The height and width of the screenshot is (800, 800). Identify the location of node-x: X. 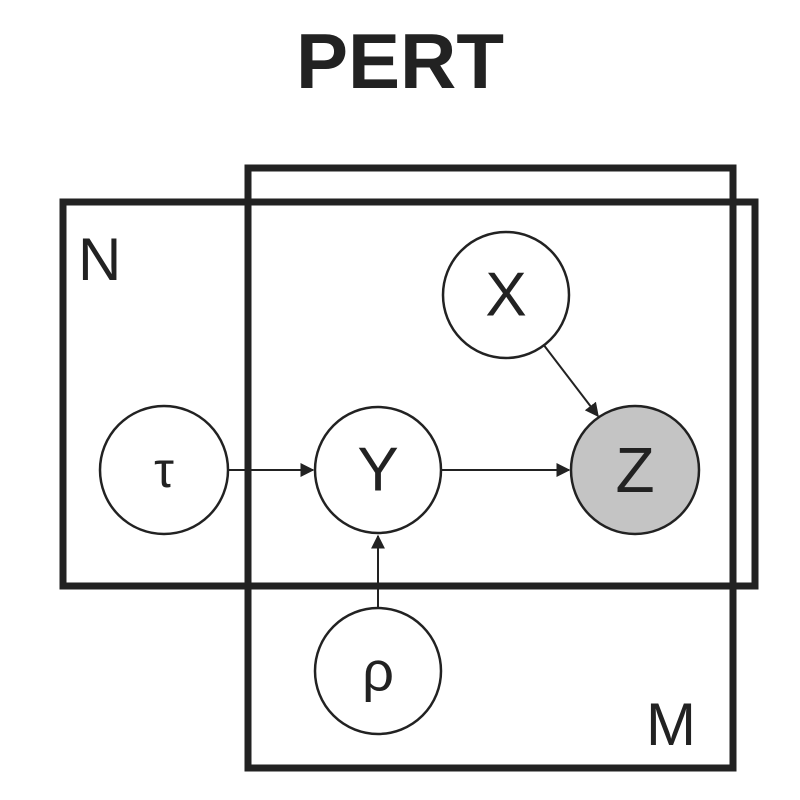
(506, 295).